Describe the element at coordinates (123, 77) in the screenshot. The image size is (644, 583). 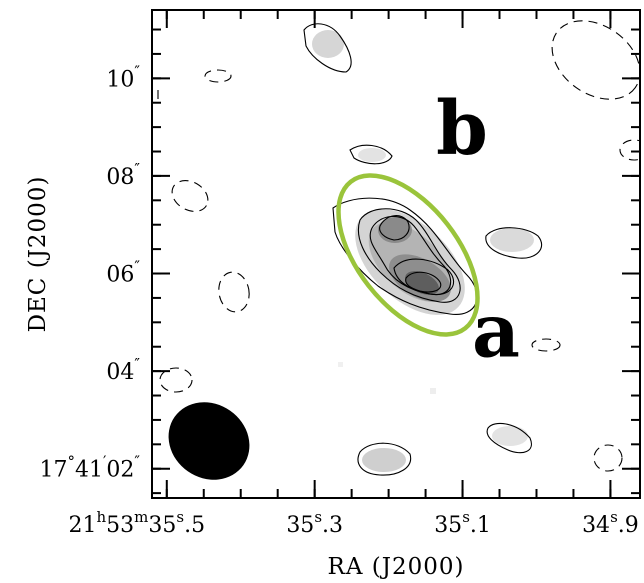
I see `y-tick-label-5: 10″` at that location.